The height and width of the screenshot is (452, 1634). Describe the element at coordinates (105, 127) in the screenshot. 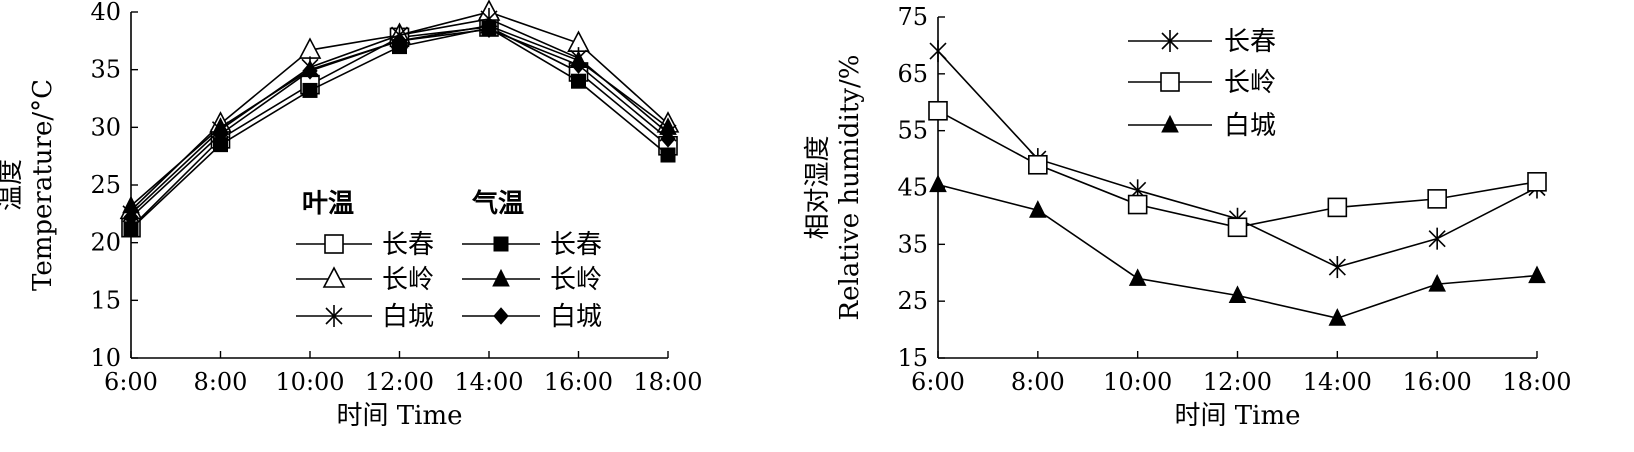

I see `y-tick-label: 30` at that location.